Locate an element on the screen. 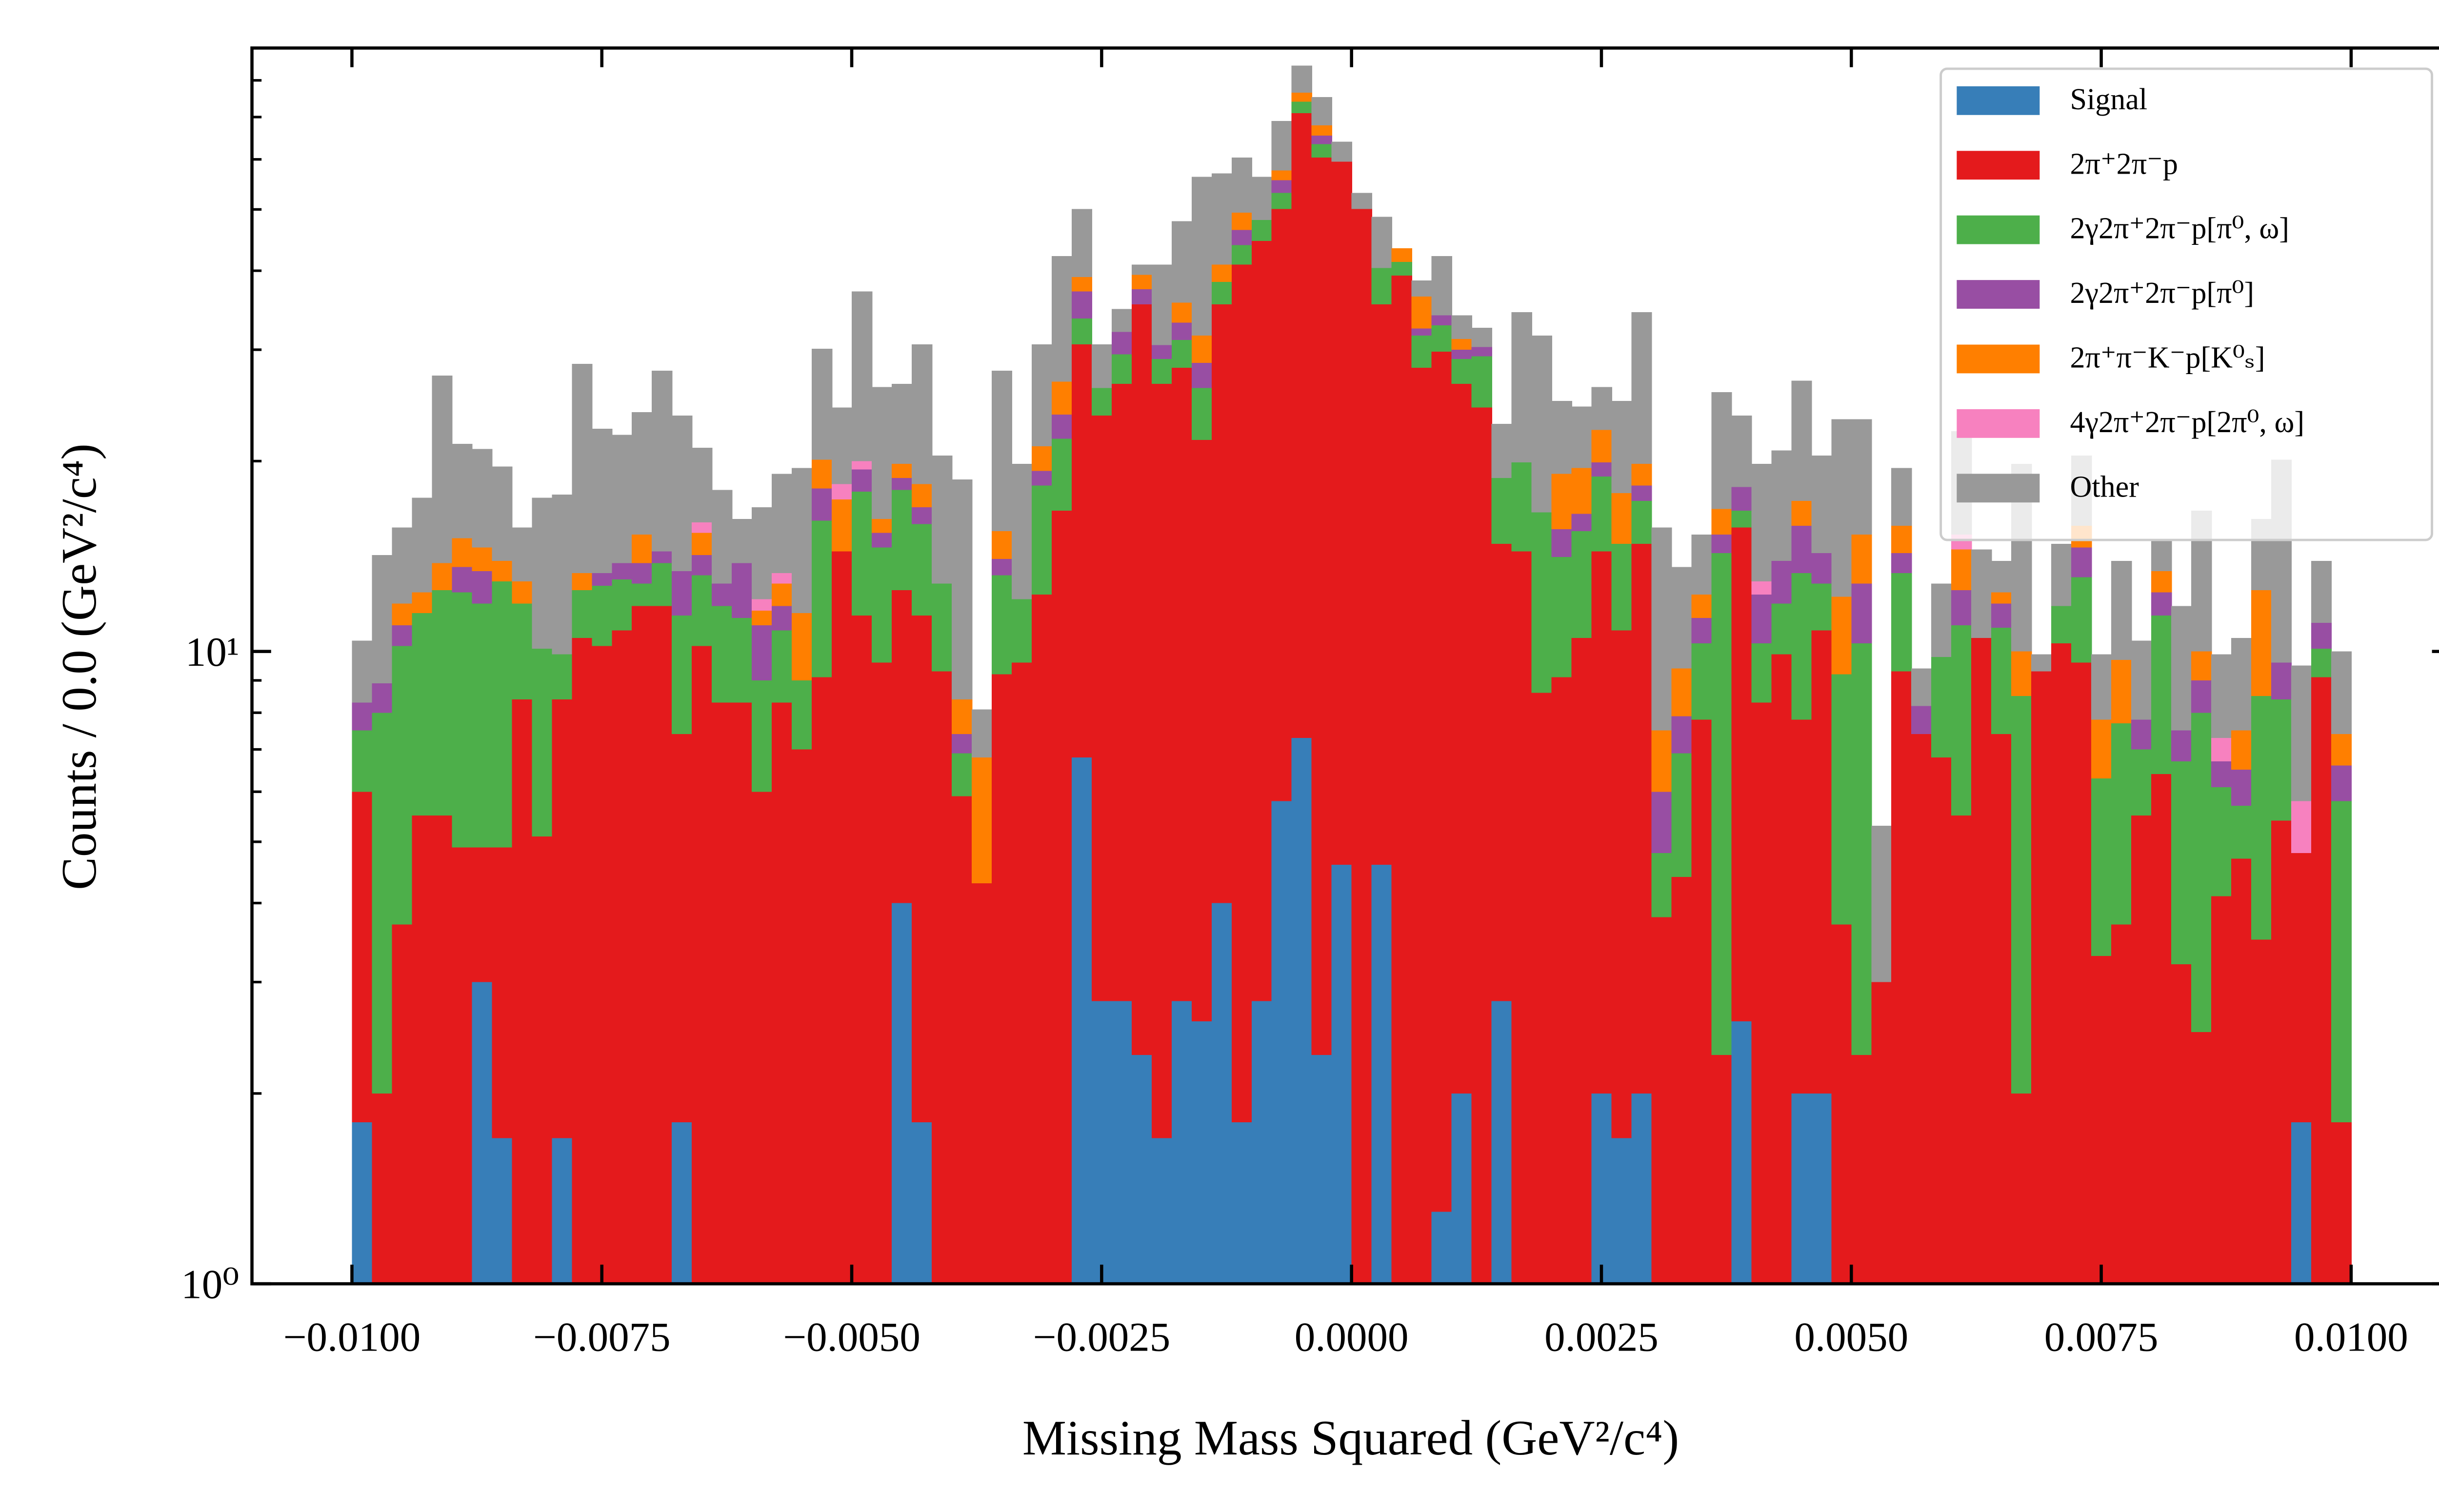 The height and width of the screenshot is (1512, 2439). legend-swatch is located at coordinates (1999, 423).